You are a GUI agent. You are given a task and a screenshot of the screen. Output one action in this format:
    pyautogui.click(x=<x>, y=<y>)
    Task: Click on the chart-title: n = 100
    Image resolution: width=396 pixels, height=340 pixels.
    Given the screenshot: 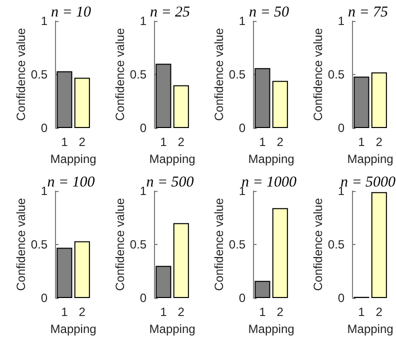 What is the action you would take?
    pyautogui.click(x=71, y=182)
    